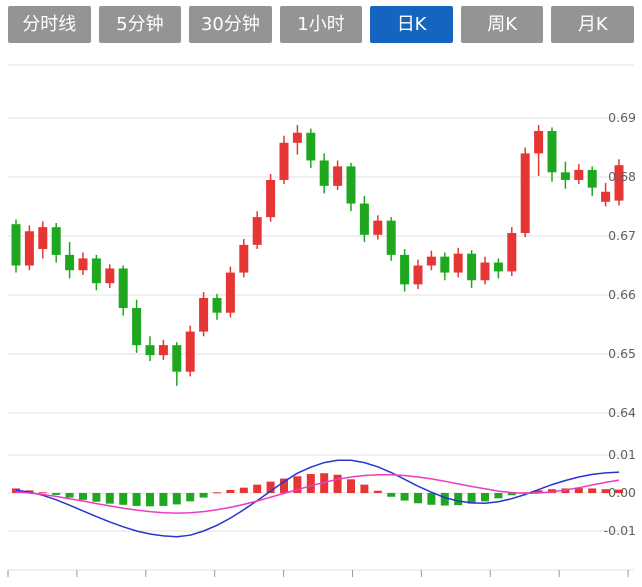  What do you see at coordinates (49, 24) in the screenshot?
I see `tab-minute-line: 分时线` at bounding box center [49, 24].